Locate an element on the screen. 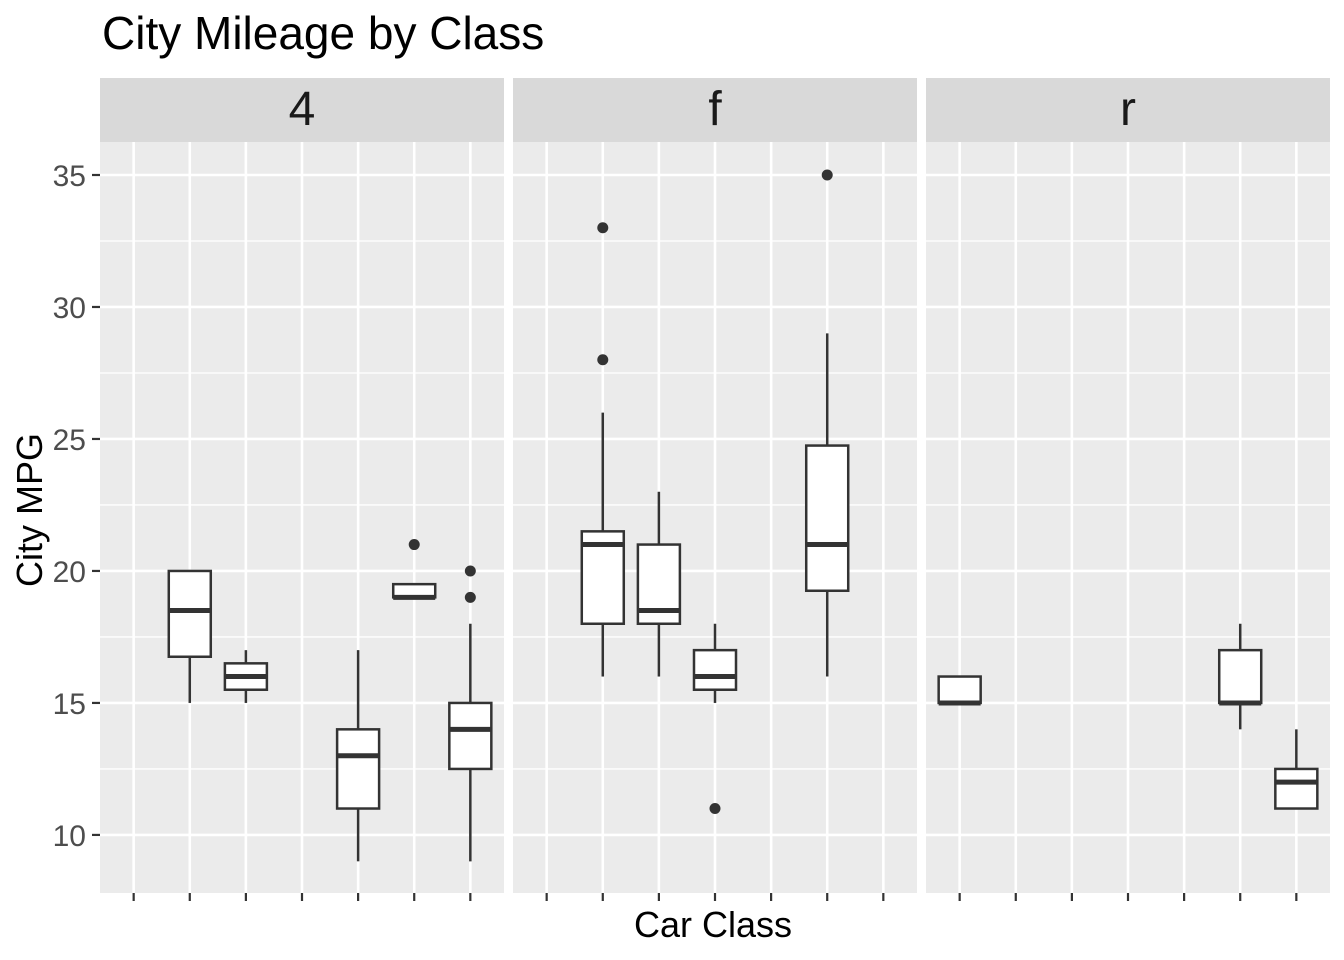 The width and height of the screenshot is (1344, 960). y-tick-label: 35 is located at coordinates (69, 176).